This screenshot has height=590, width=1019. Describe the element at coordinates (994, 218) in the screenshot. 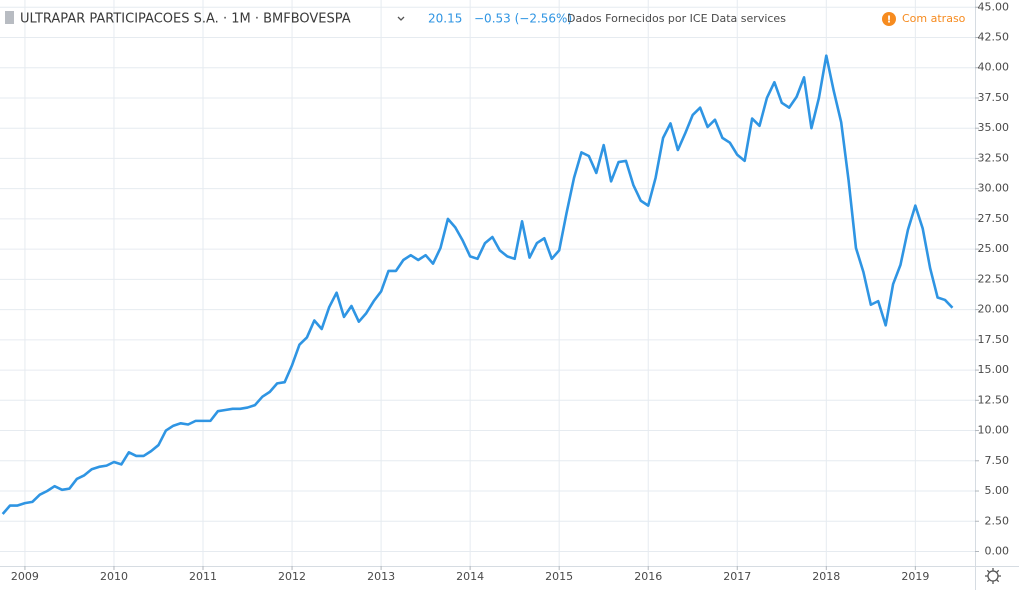

I see `y-tick-label: 27.50` at that location.